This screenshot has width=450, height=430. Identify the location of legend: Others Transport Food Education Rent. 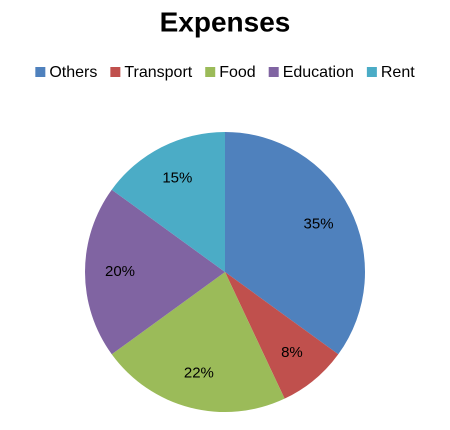
(225, 72).